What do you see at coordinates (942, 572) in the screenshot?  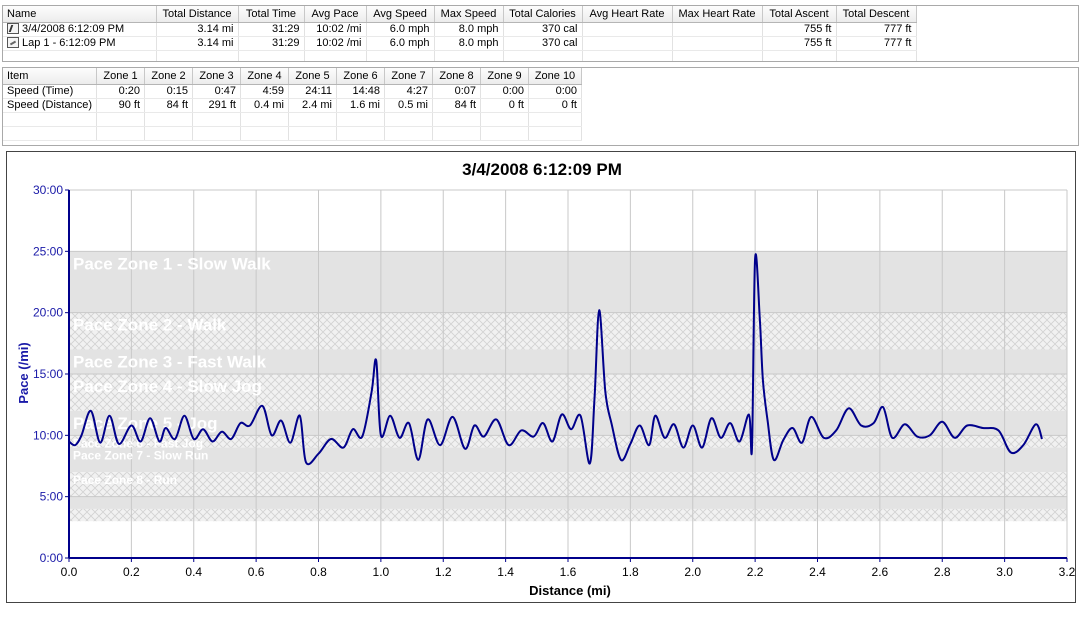 I see `x-tick-label: 2.8` at bounding box center [942, 572].